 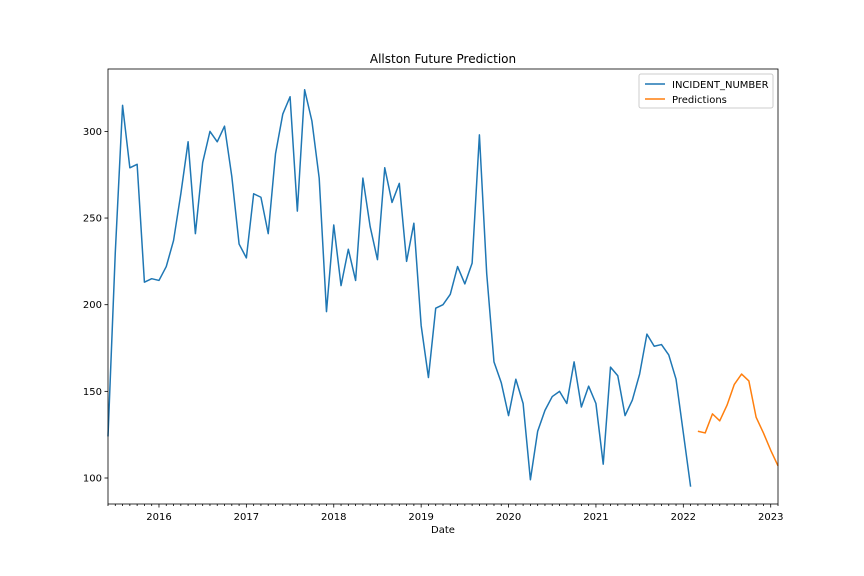 I want to click on x-tick-label: 2017, so click(x=246, y=517).